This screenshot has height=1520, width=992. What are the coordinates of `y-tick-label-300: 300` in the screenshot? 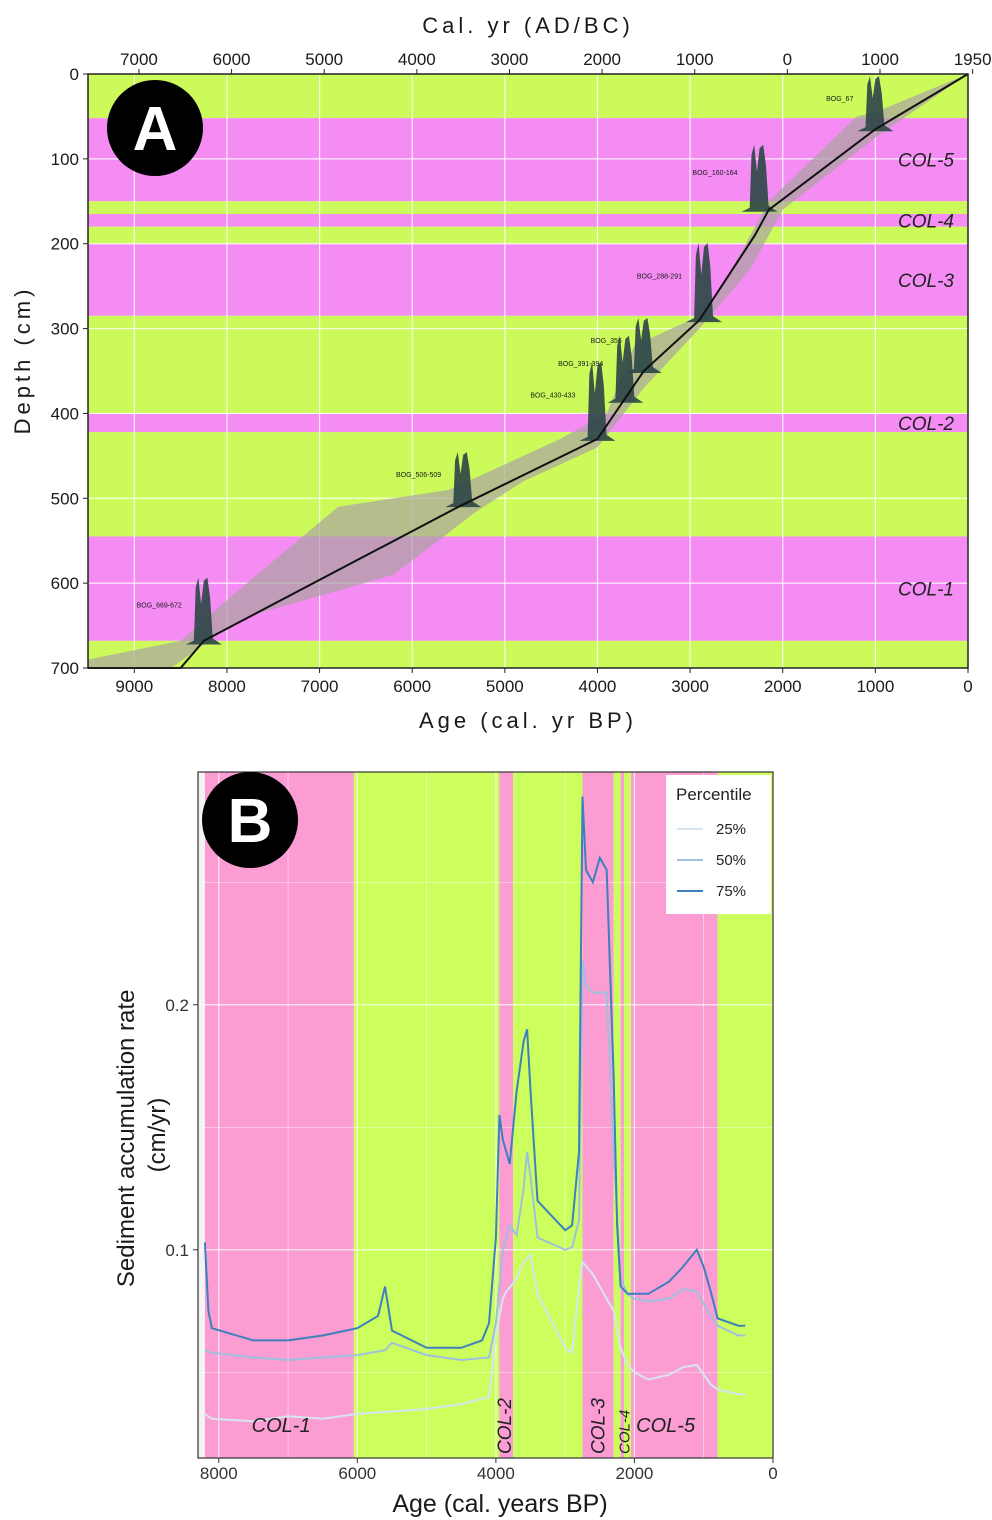 It's located at (65, 329).